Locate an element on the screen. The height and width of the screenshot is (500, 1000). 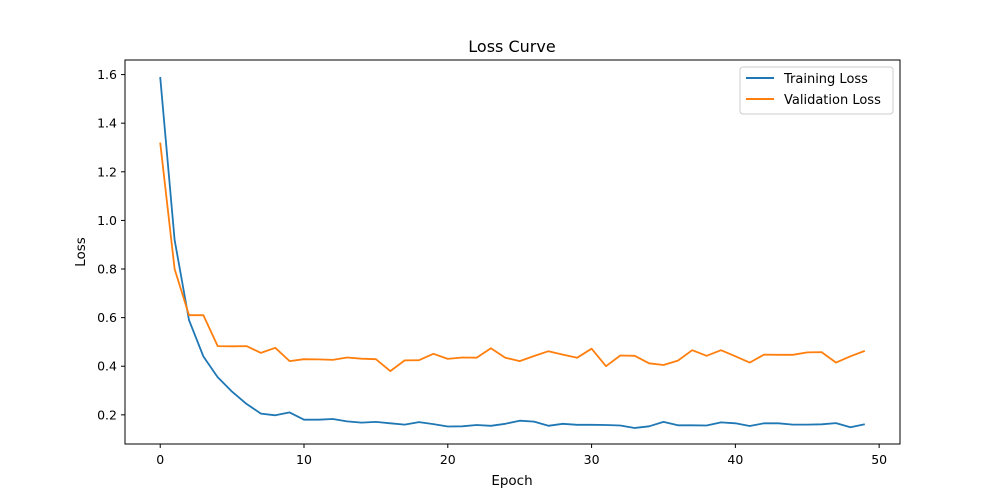
x-tick-label: 50 is located at coordinates (879, 459).